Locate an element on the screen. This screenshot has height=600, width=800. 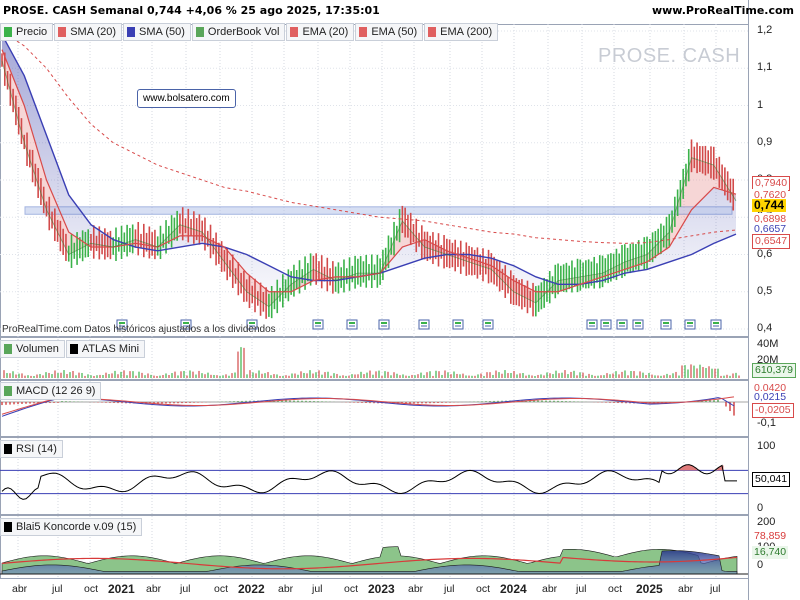
legend-label: EMA (50) is located at coordinates (394, 32).